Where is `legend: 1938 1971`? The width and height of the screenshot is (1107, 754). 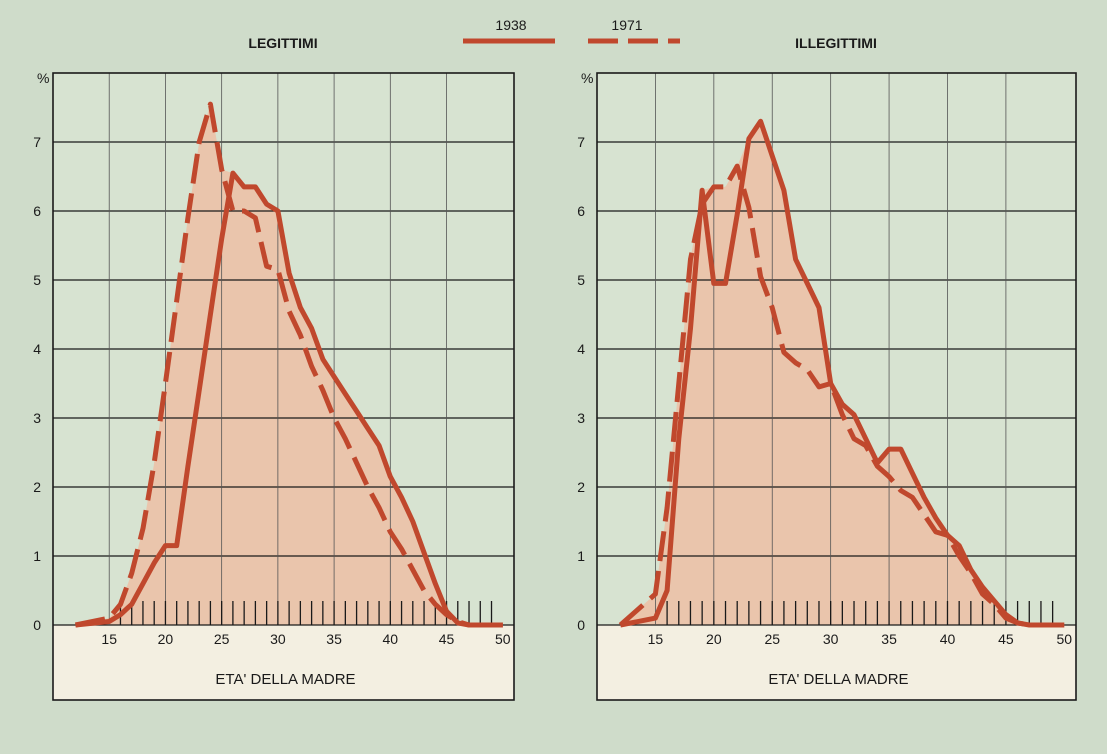 legend: 1938 1971 is located at coordinates (571, 29).